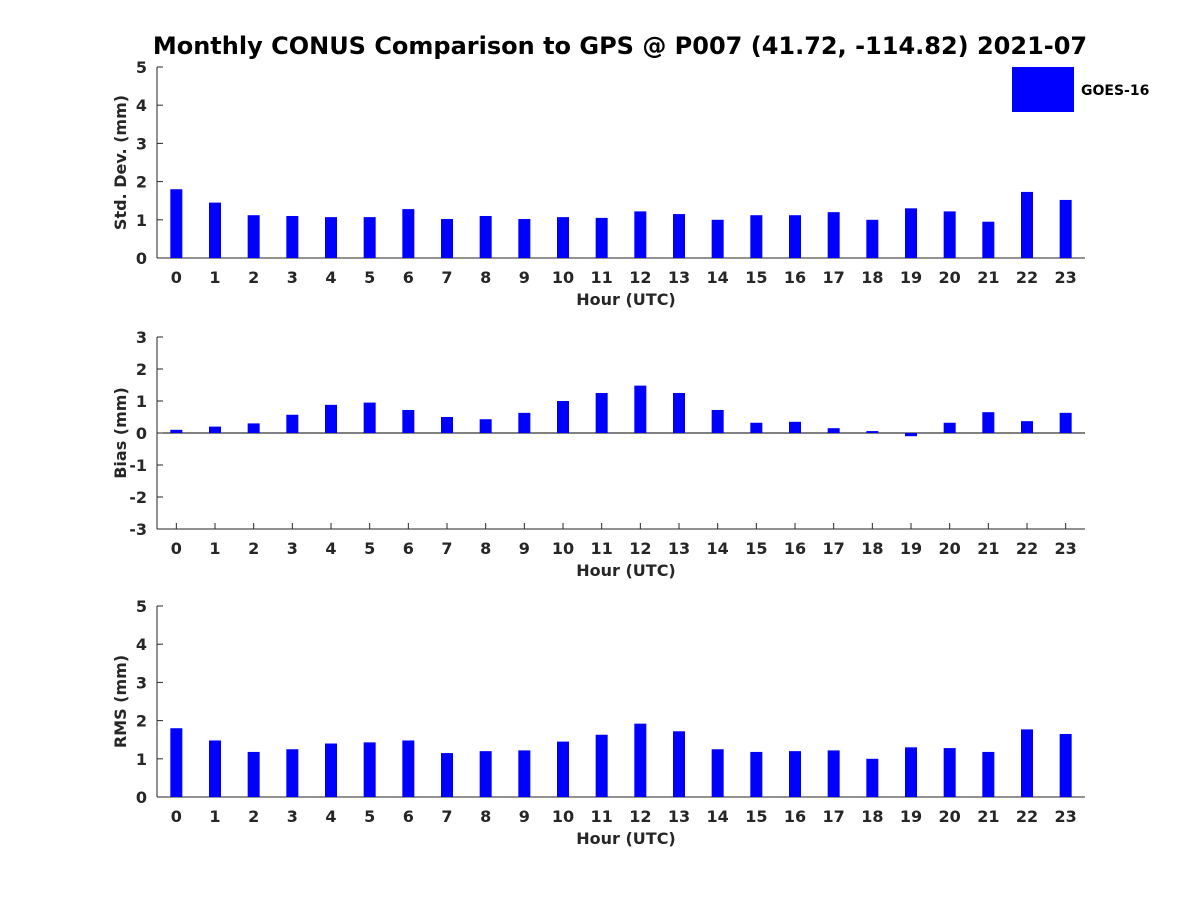 The image size is (1200, 900). Describe the element at coordinates (756, 277) in the screenshot. I see `std-dev-xtick-label: 15` at that location.